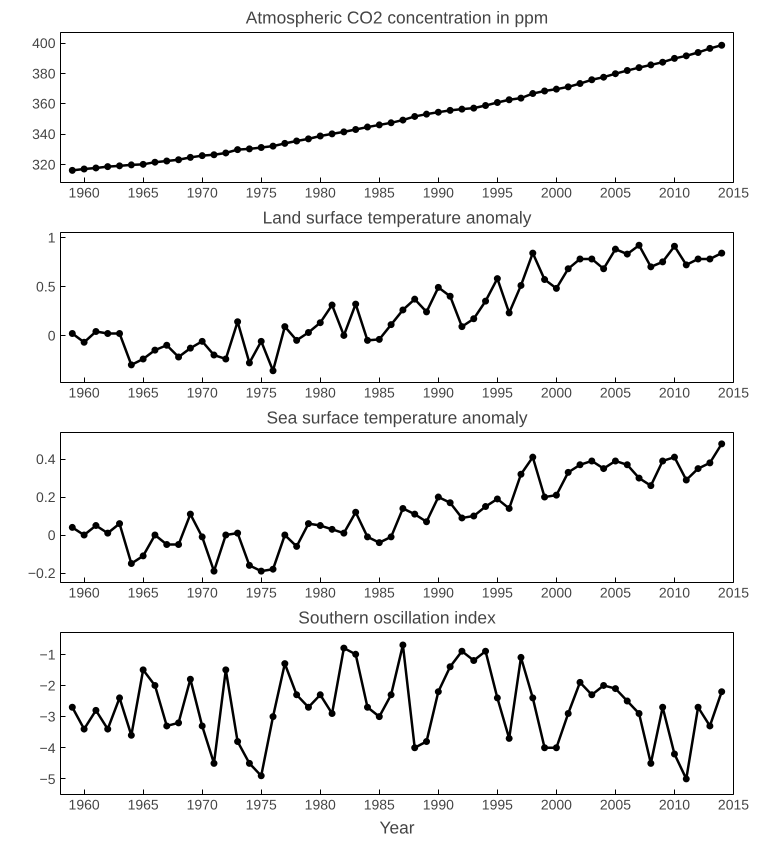 The image size is (758, 858). I want to click on x-tick-label: 1970, so click(202, 392).